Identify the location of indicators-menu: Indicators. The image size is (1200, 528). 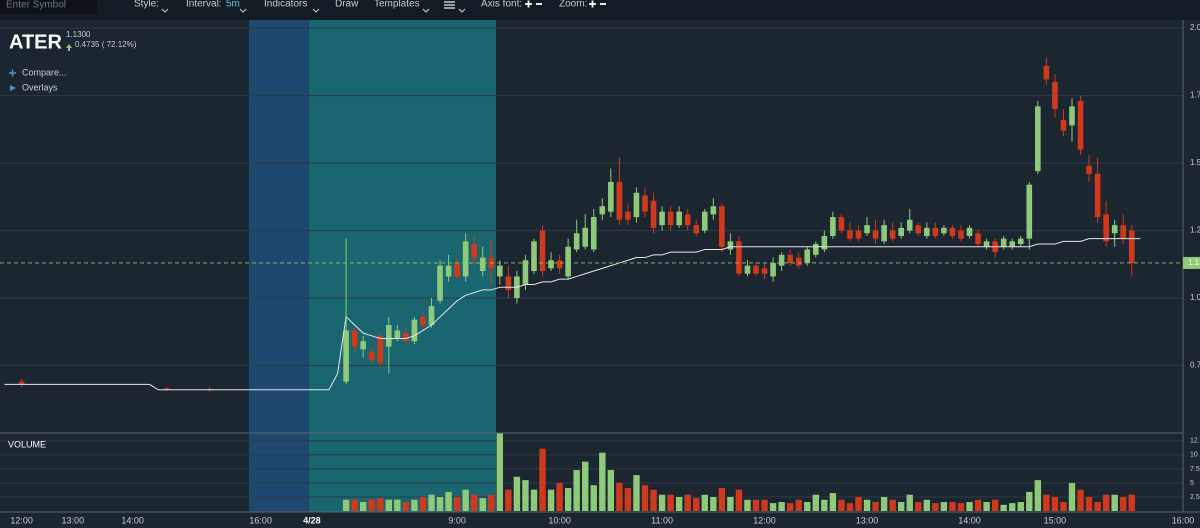
(285, 5).